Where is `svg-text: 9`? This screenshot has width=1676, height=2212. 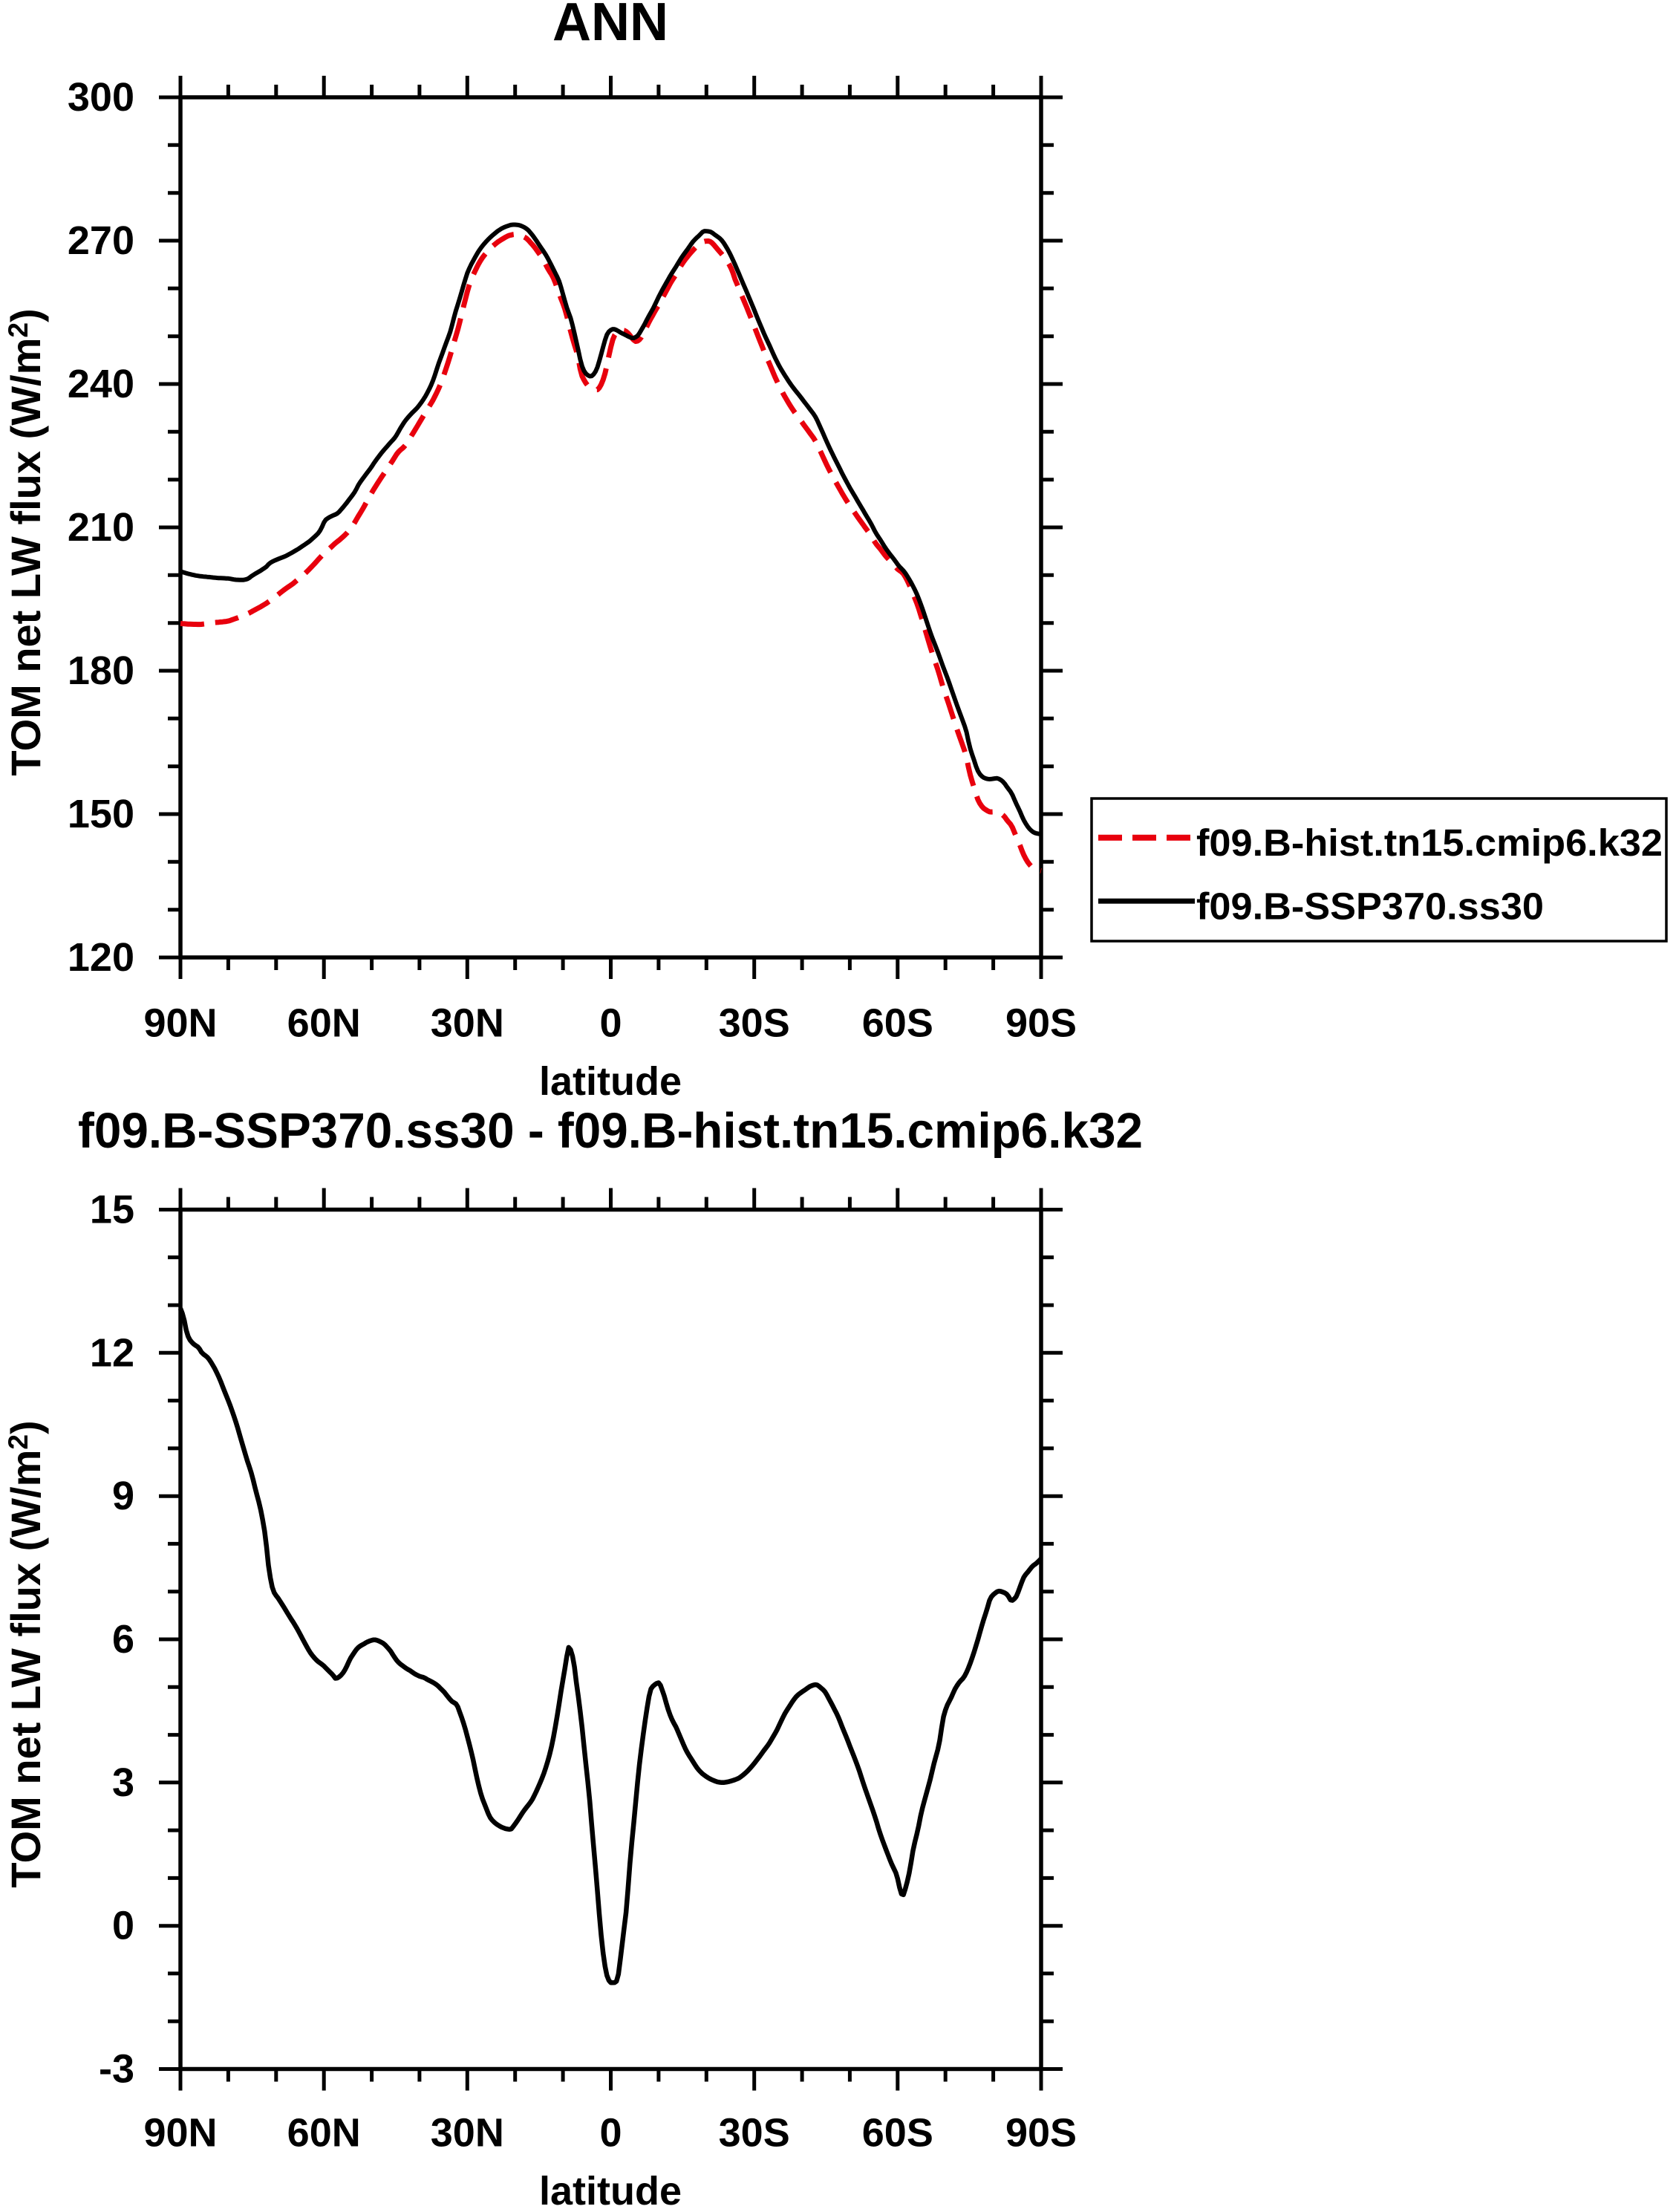
svg-text: 9 is located at coordinates (123, 1496).